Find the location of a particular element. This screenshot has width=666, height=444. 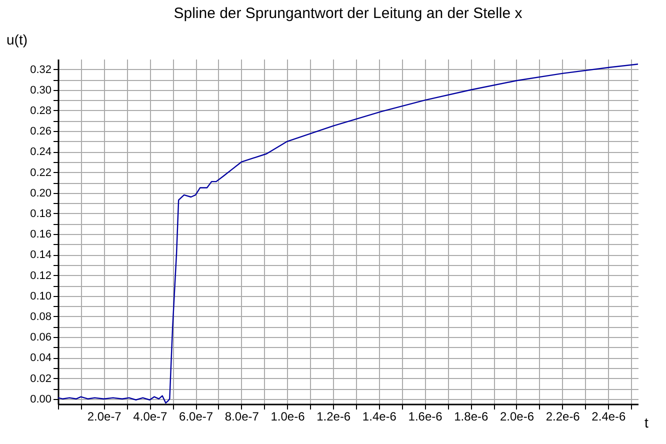

x-tick-label: 4.0e-7 is located at coordinates (150, 417).